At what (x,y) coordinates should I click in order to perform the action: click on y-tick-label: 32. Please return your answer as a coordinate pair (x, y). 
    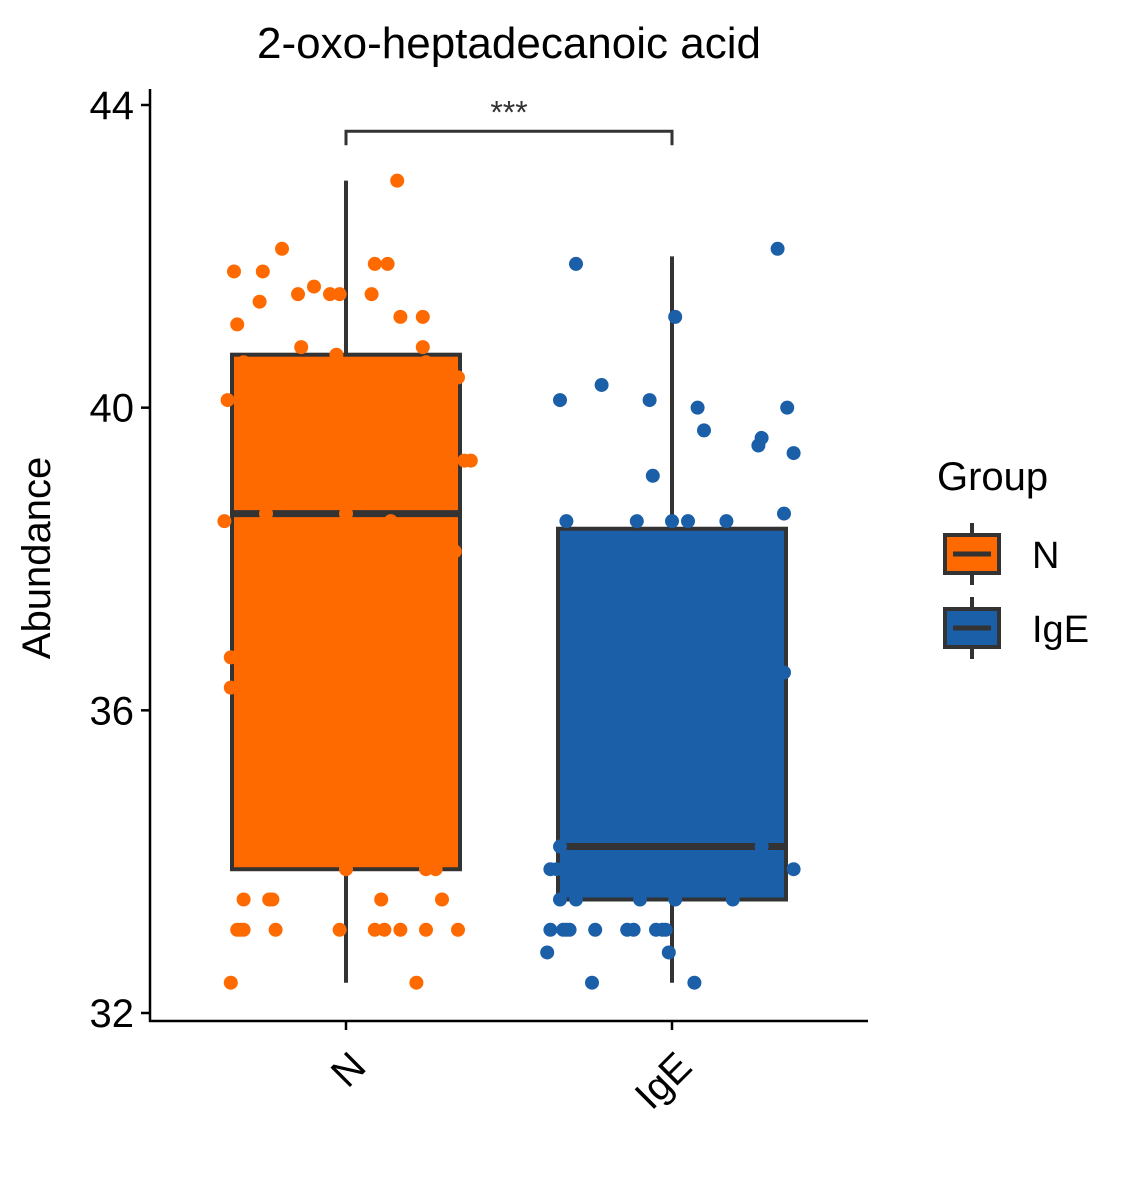
    Looking at the image, I should click on (112, 1014).